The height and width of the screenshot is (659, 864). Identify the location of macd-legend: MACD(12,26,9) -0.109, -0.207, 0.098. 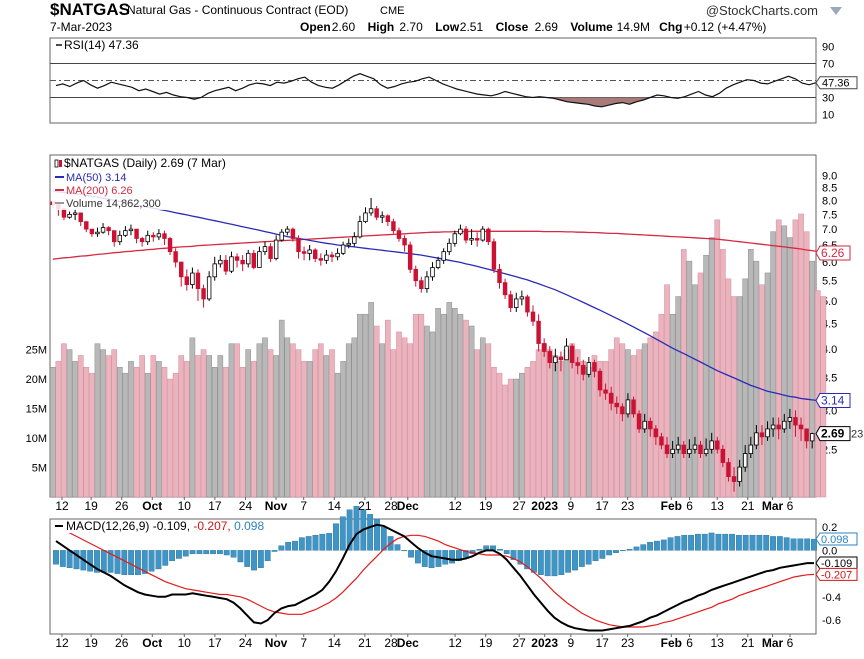
(165, 526).